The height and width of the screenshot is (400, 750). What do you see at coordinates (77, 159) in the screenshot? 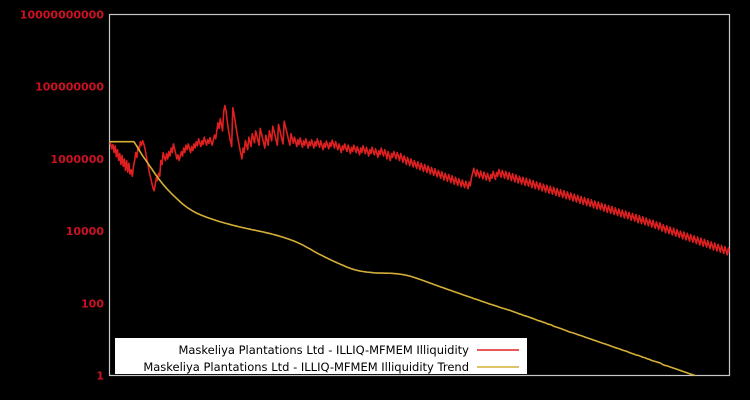
I see `y-tick-label: 1000000` at bounding box center [77, 159].